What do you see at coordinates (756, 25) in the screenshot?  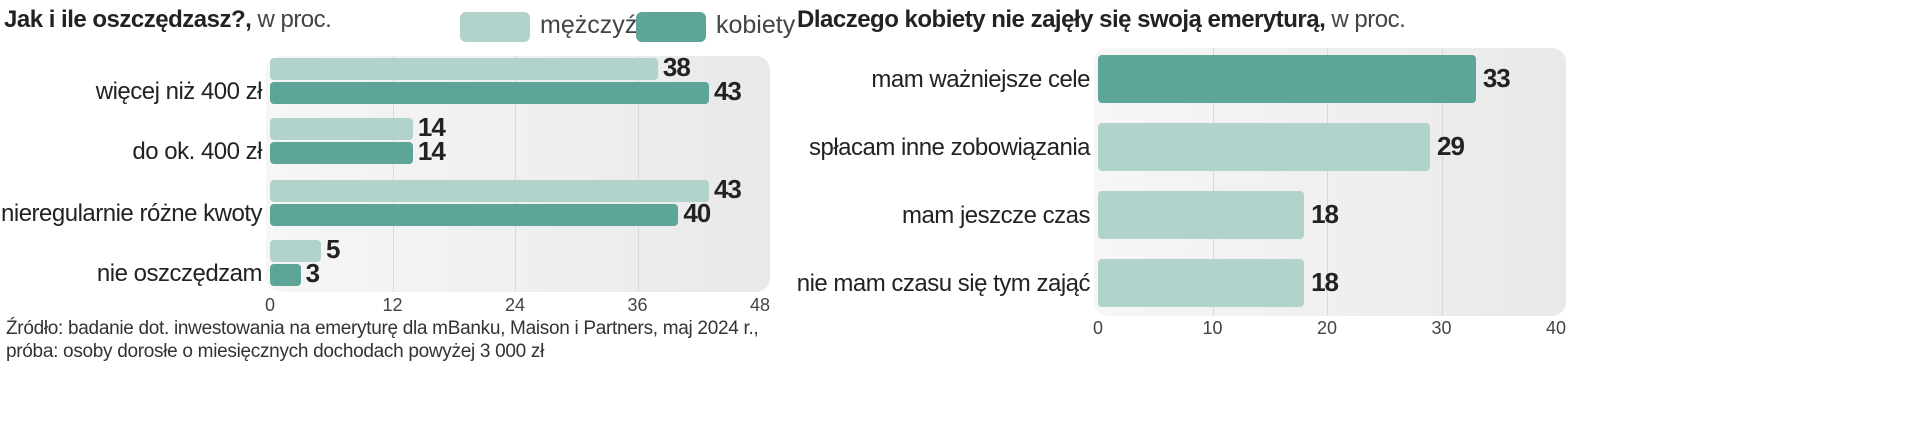 I see `legend-label-women: kobiety` at bounding box center [756, 25].